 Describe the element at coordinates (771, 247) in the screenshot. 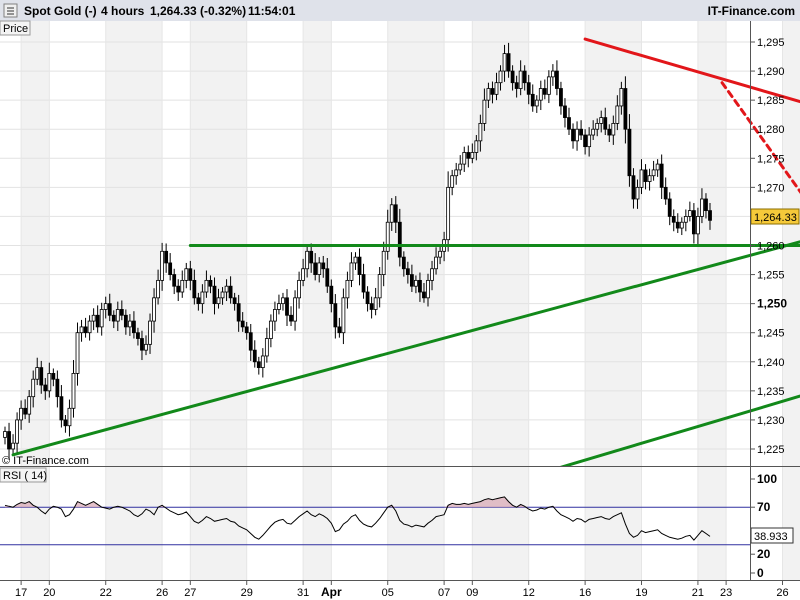

I see `price-ytick-label: 1,260` at that location.